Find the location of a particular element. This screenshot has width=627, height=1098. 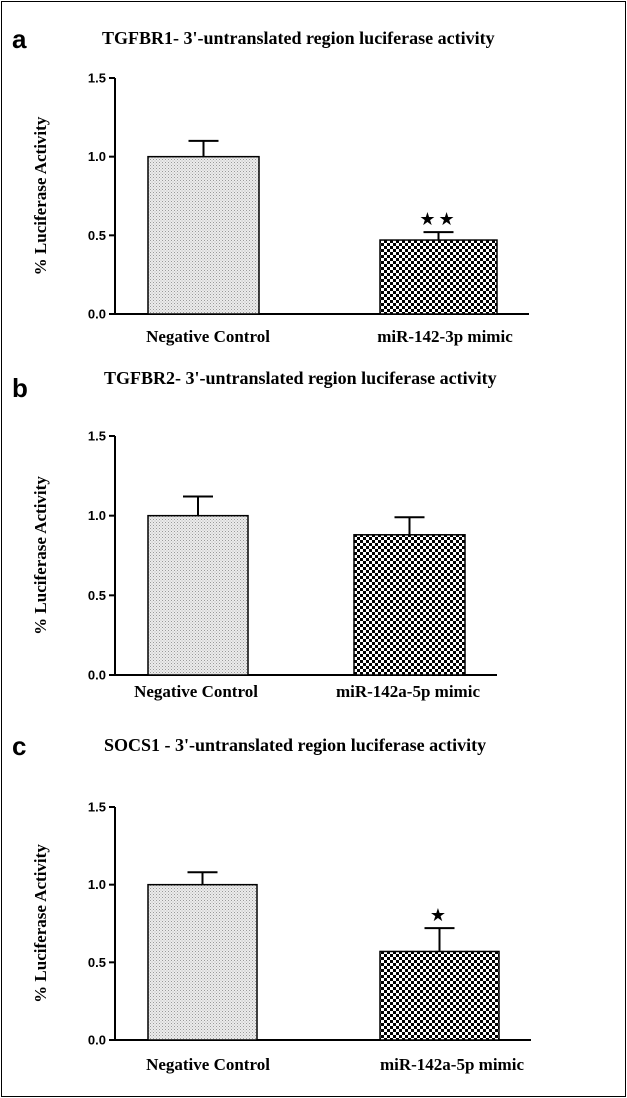

panel-letter: b is located at coordinates (20, 388).